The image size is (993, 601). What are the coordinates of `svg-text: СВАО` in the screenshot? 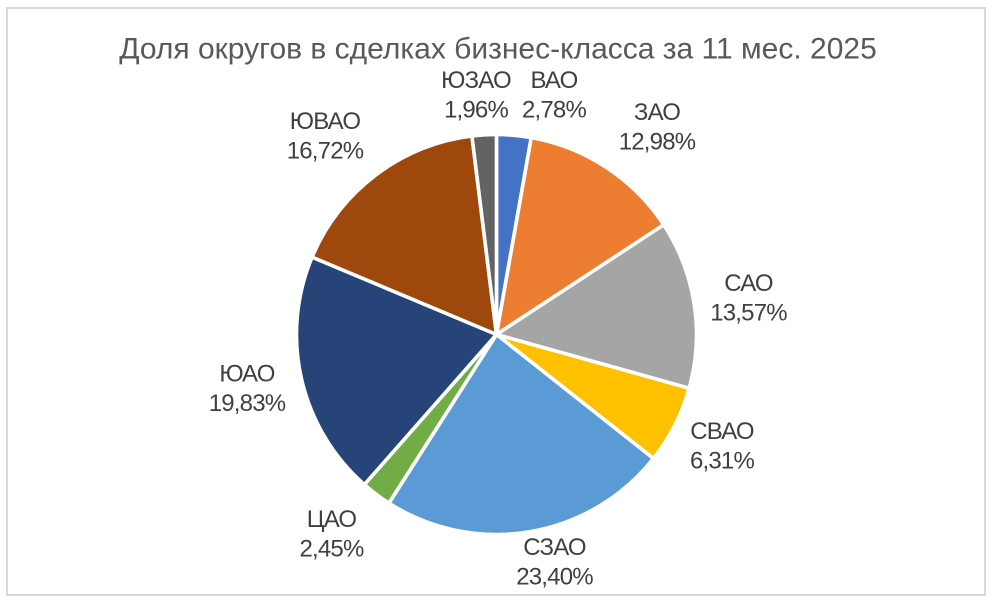 It's located at (722, 431).